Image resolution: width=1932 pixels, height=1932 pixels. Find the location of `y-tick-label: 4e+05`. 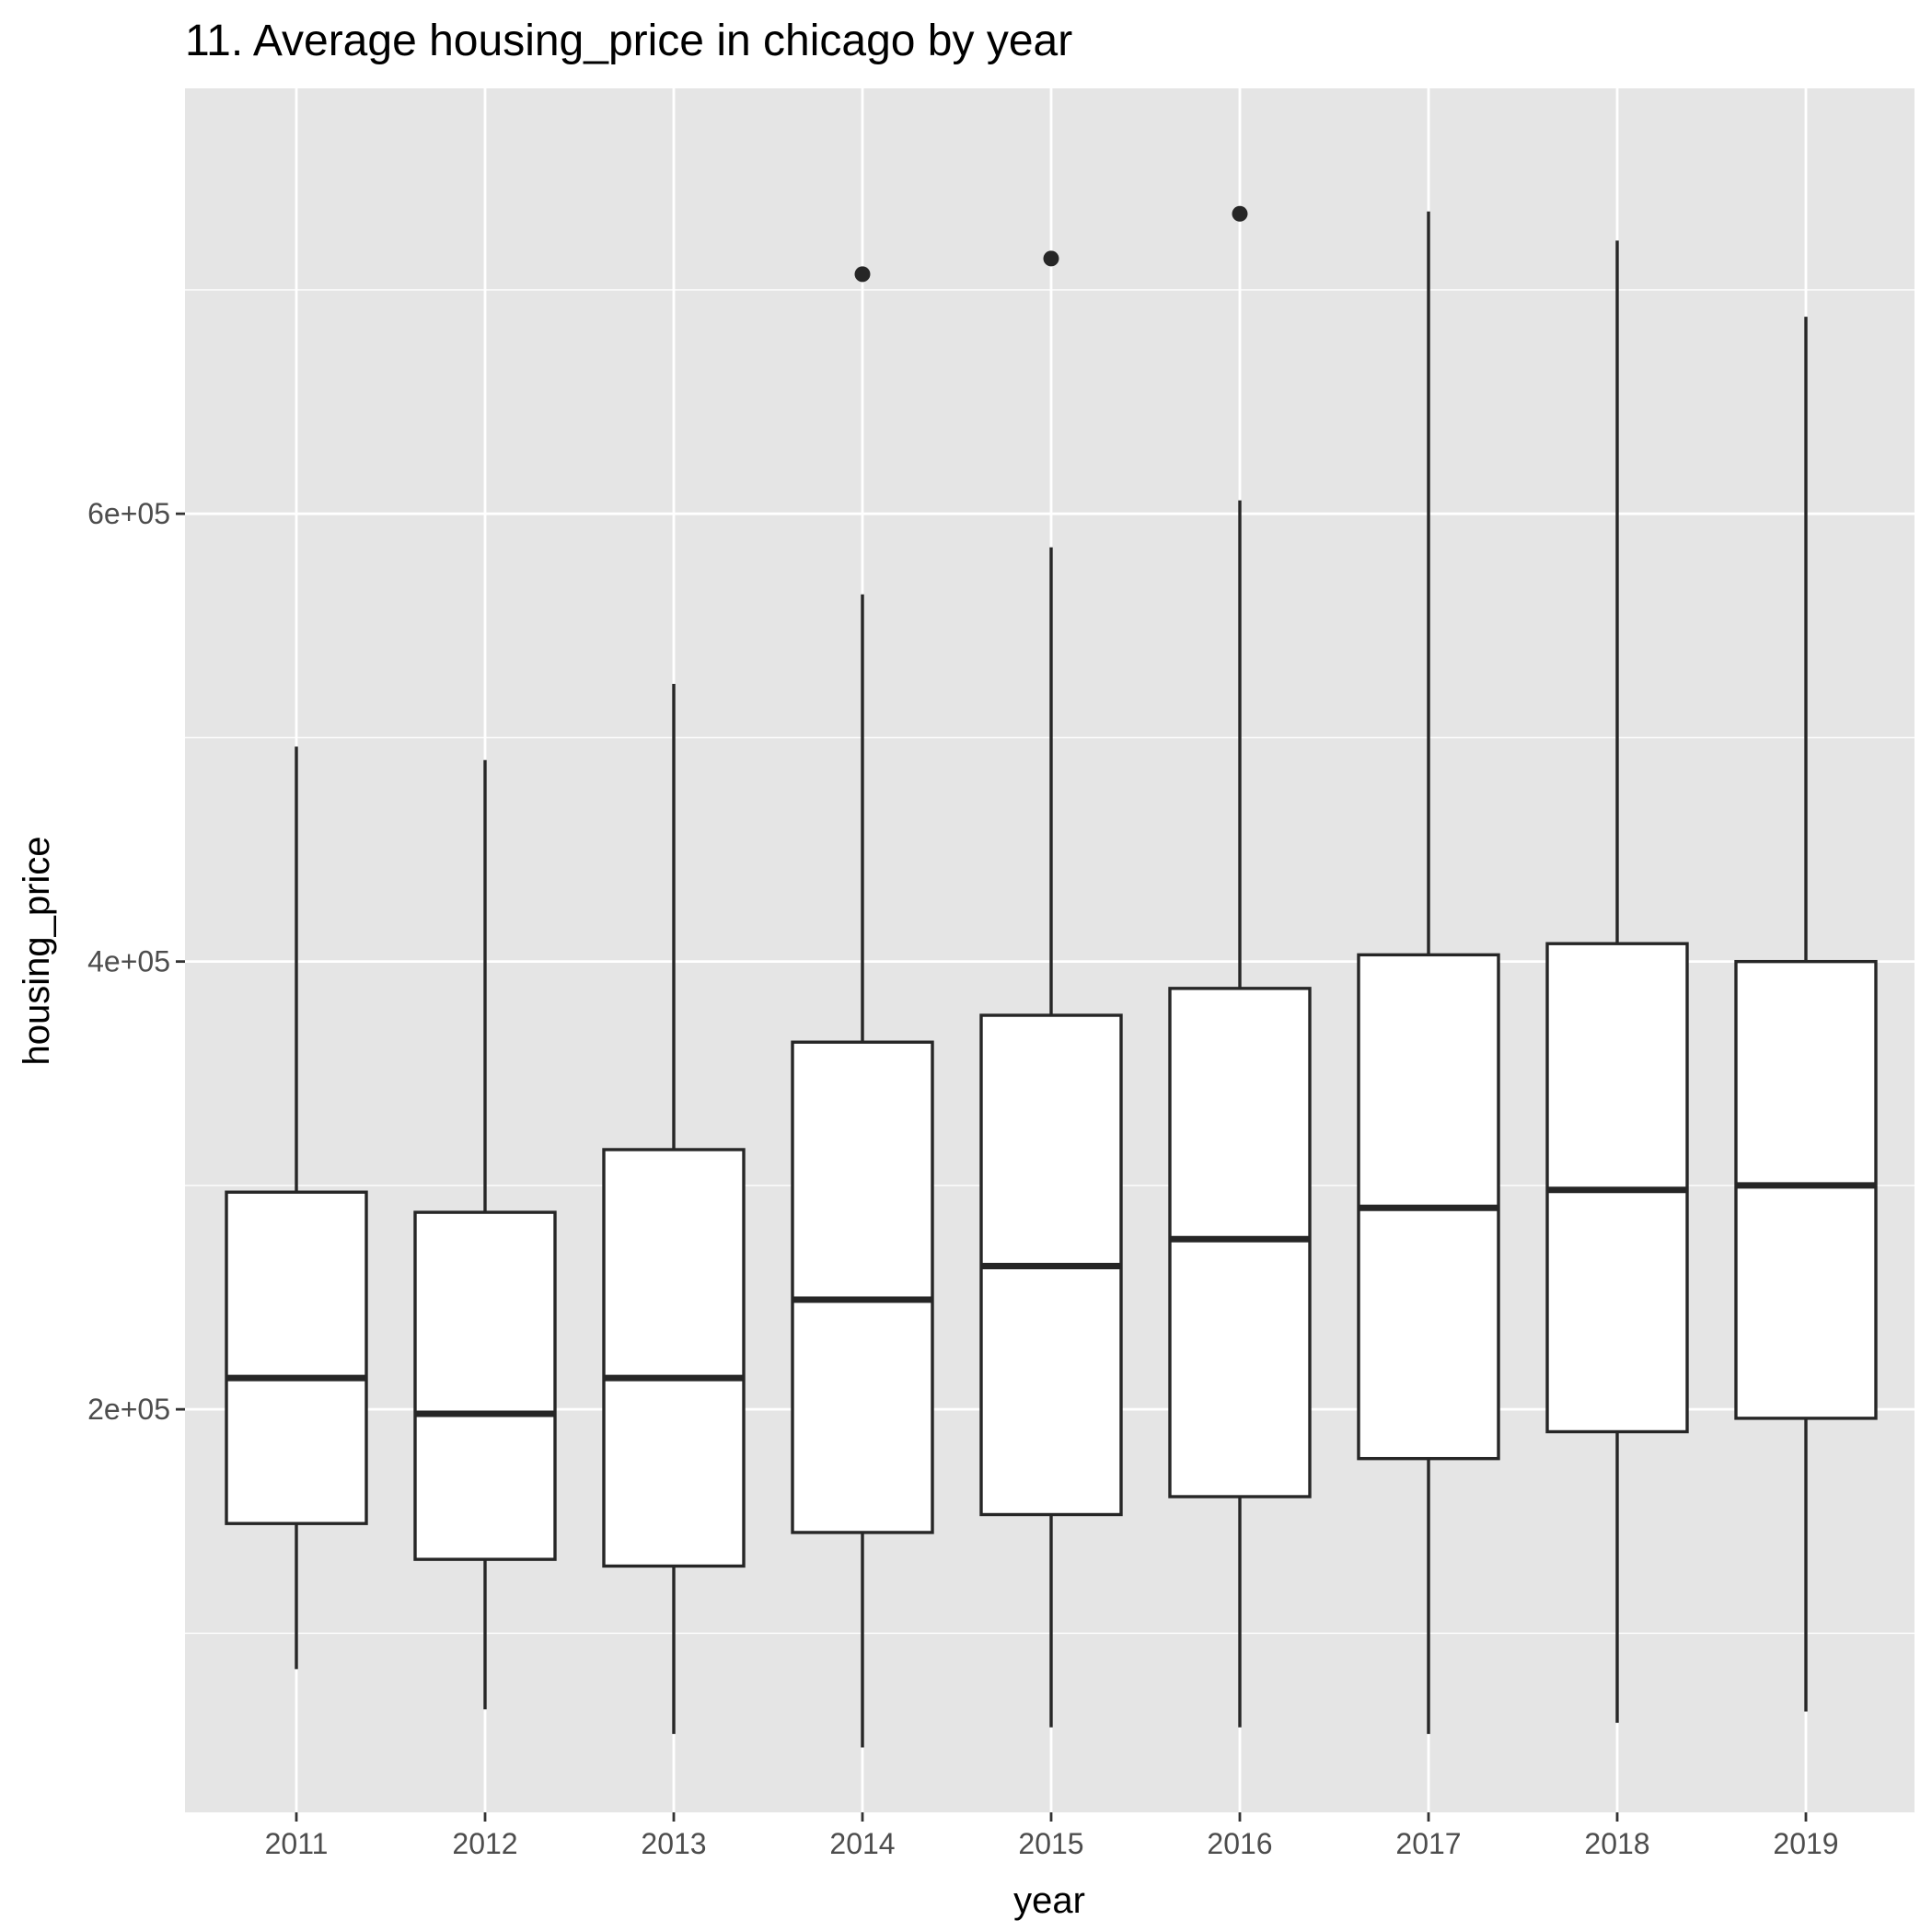

y-tick-label: 4e+05 is located at coordinates (129, 962).